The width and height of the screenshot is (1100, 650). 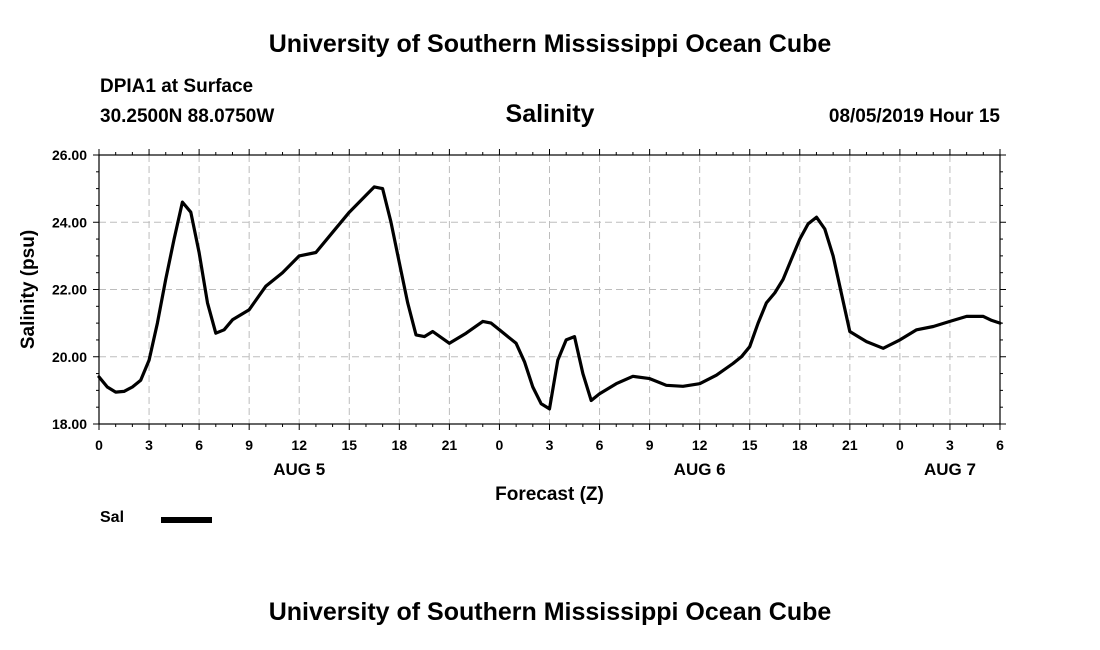 I want to click on y-tick-label: 20.00, so click(x=69, y=357).